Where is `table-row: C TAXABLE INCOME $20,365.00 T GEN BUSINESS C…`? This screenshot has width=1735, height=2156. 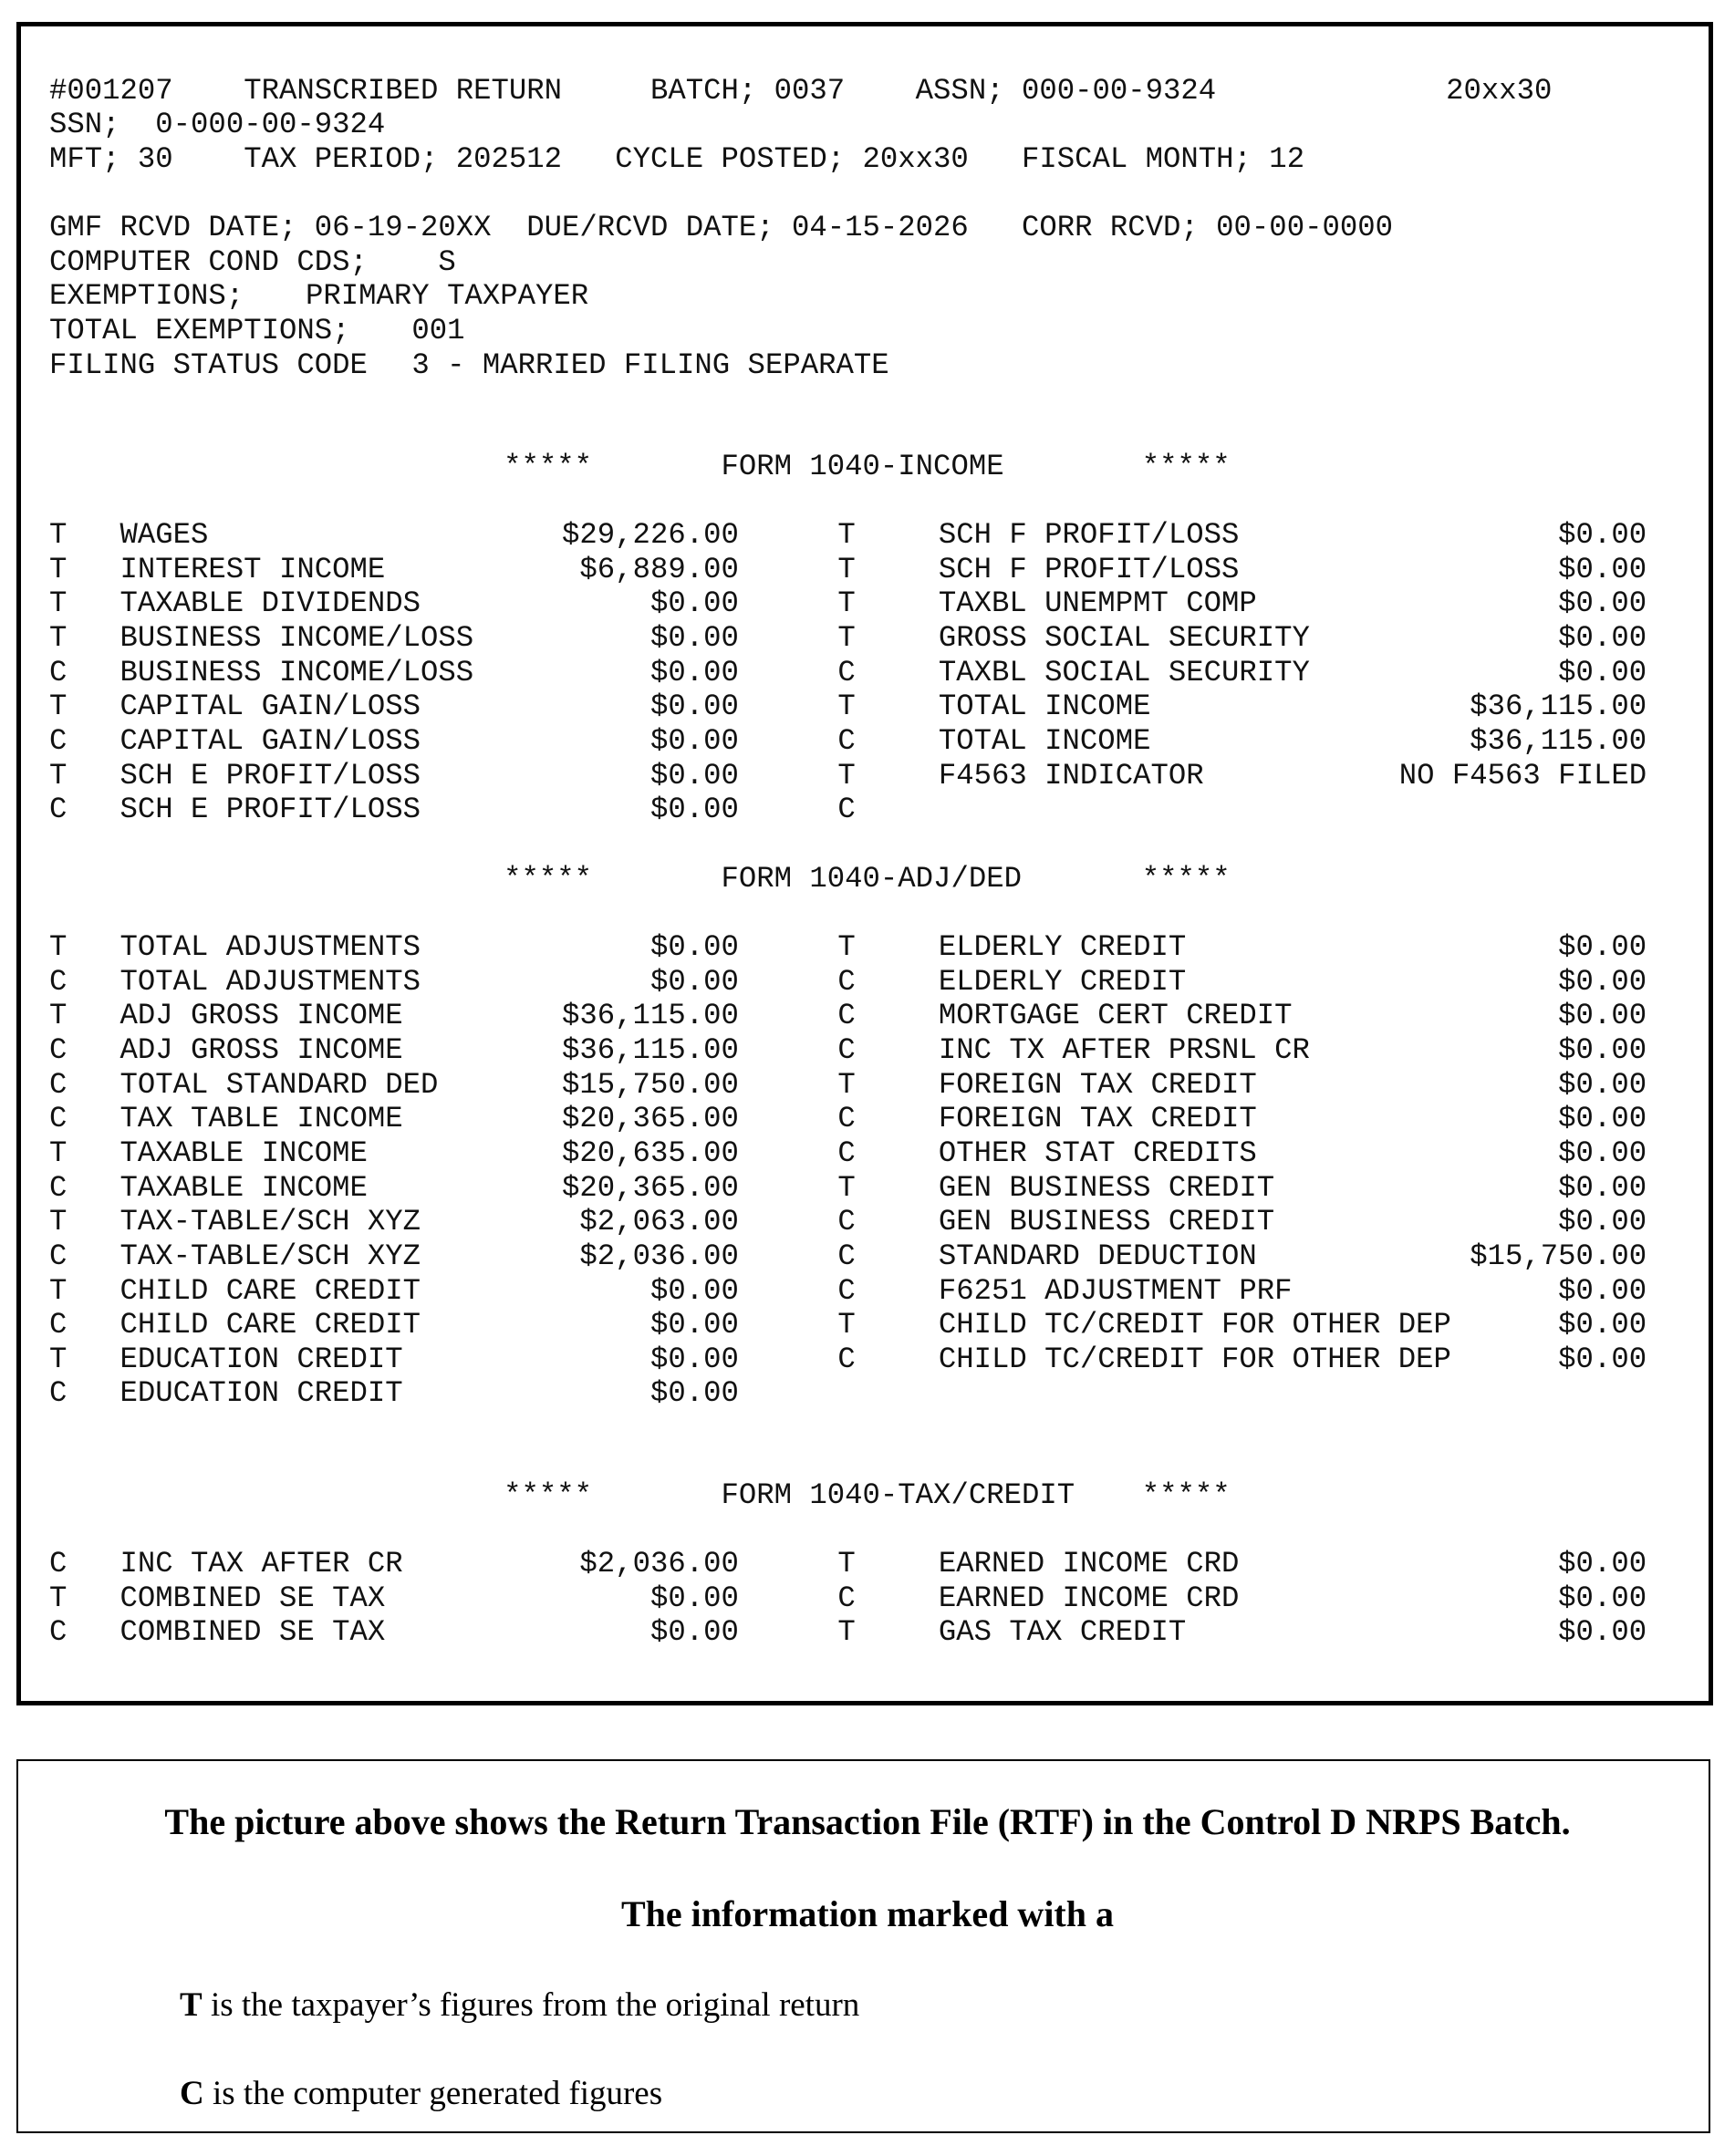
table-row: C TAXABLE INCOME $20,365.00 T GEN BUSINESS C… is located at coordinates (870, 1188).